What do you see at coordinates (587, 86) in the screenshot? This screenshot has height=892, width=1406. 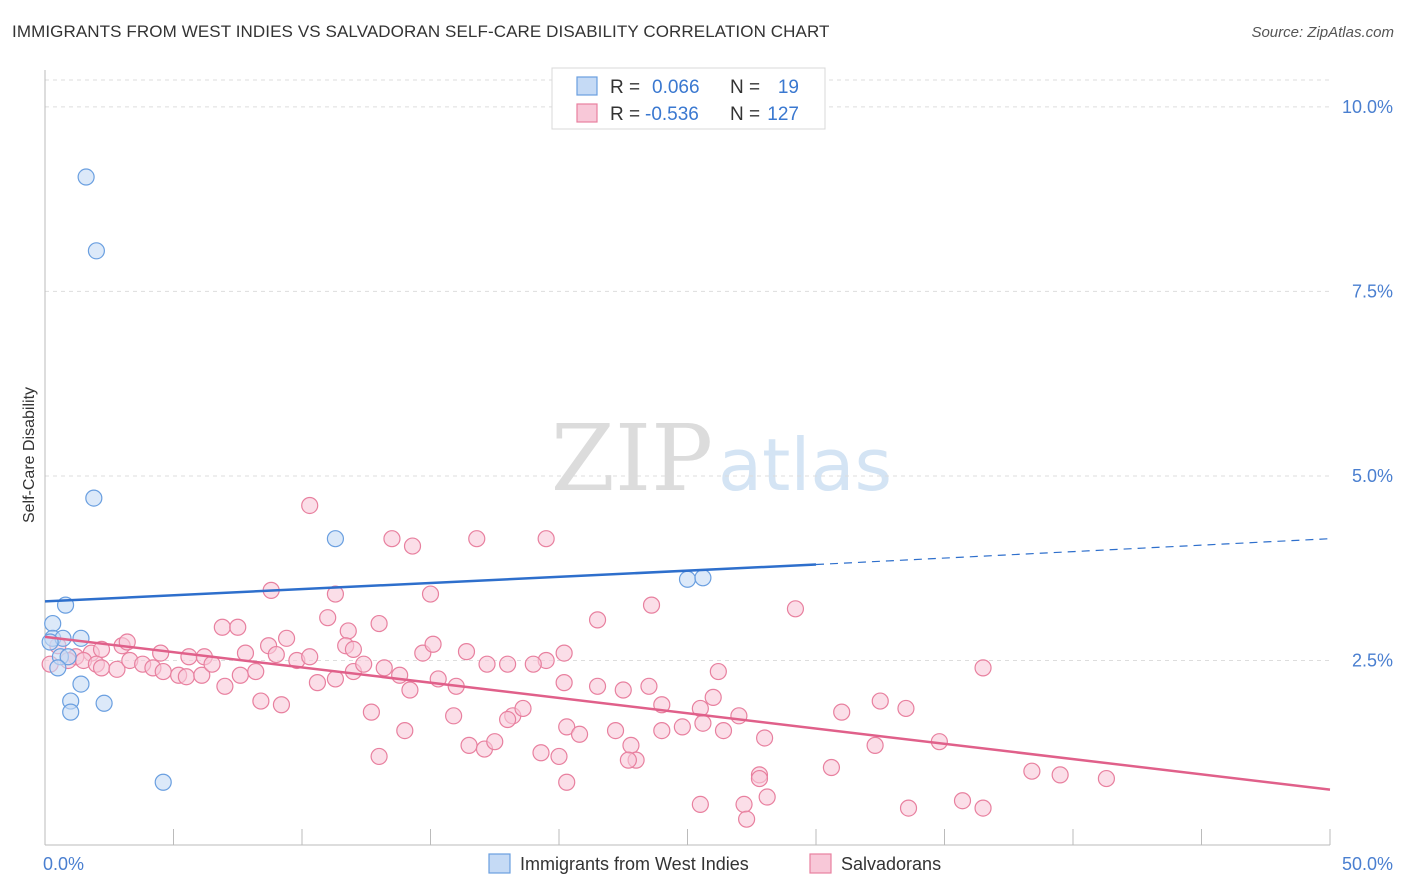 I see `stats-swatch-west-indies` at bounding box center [587, 86].